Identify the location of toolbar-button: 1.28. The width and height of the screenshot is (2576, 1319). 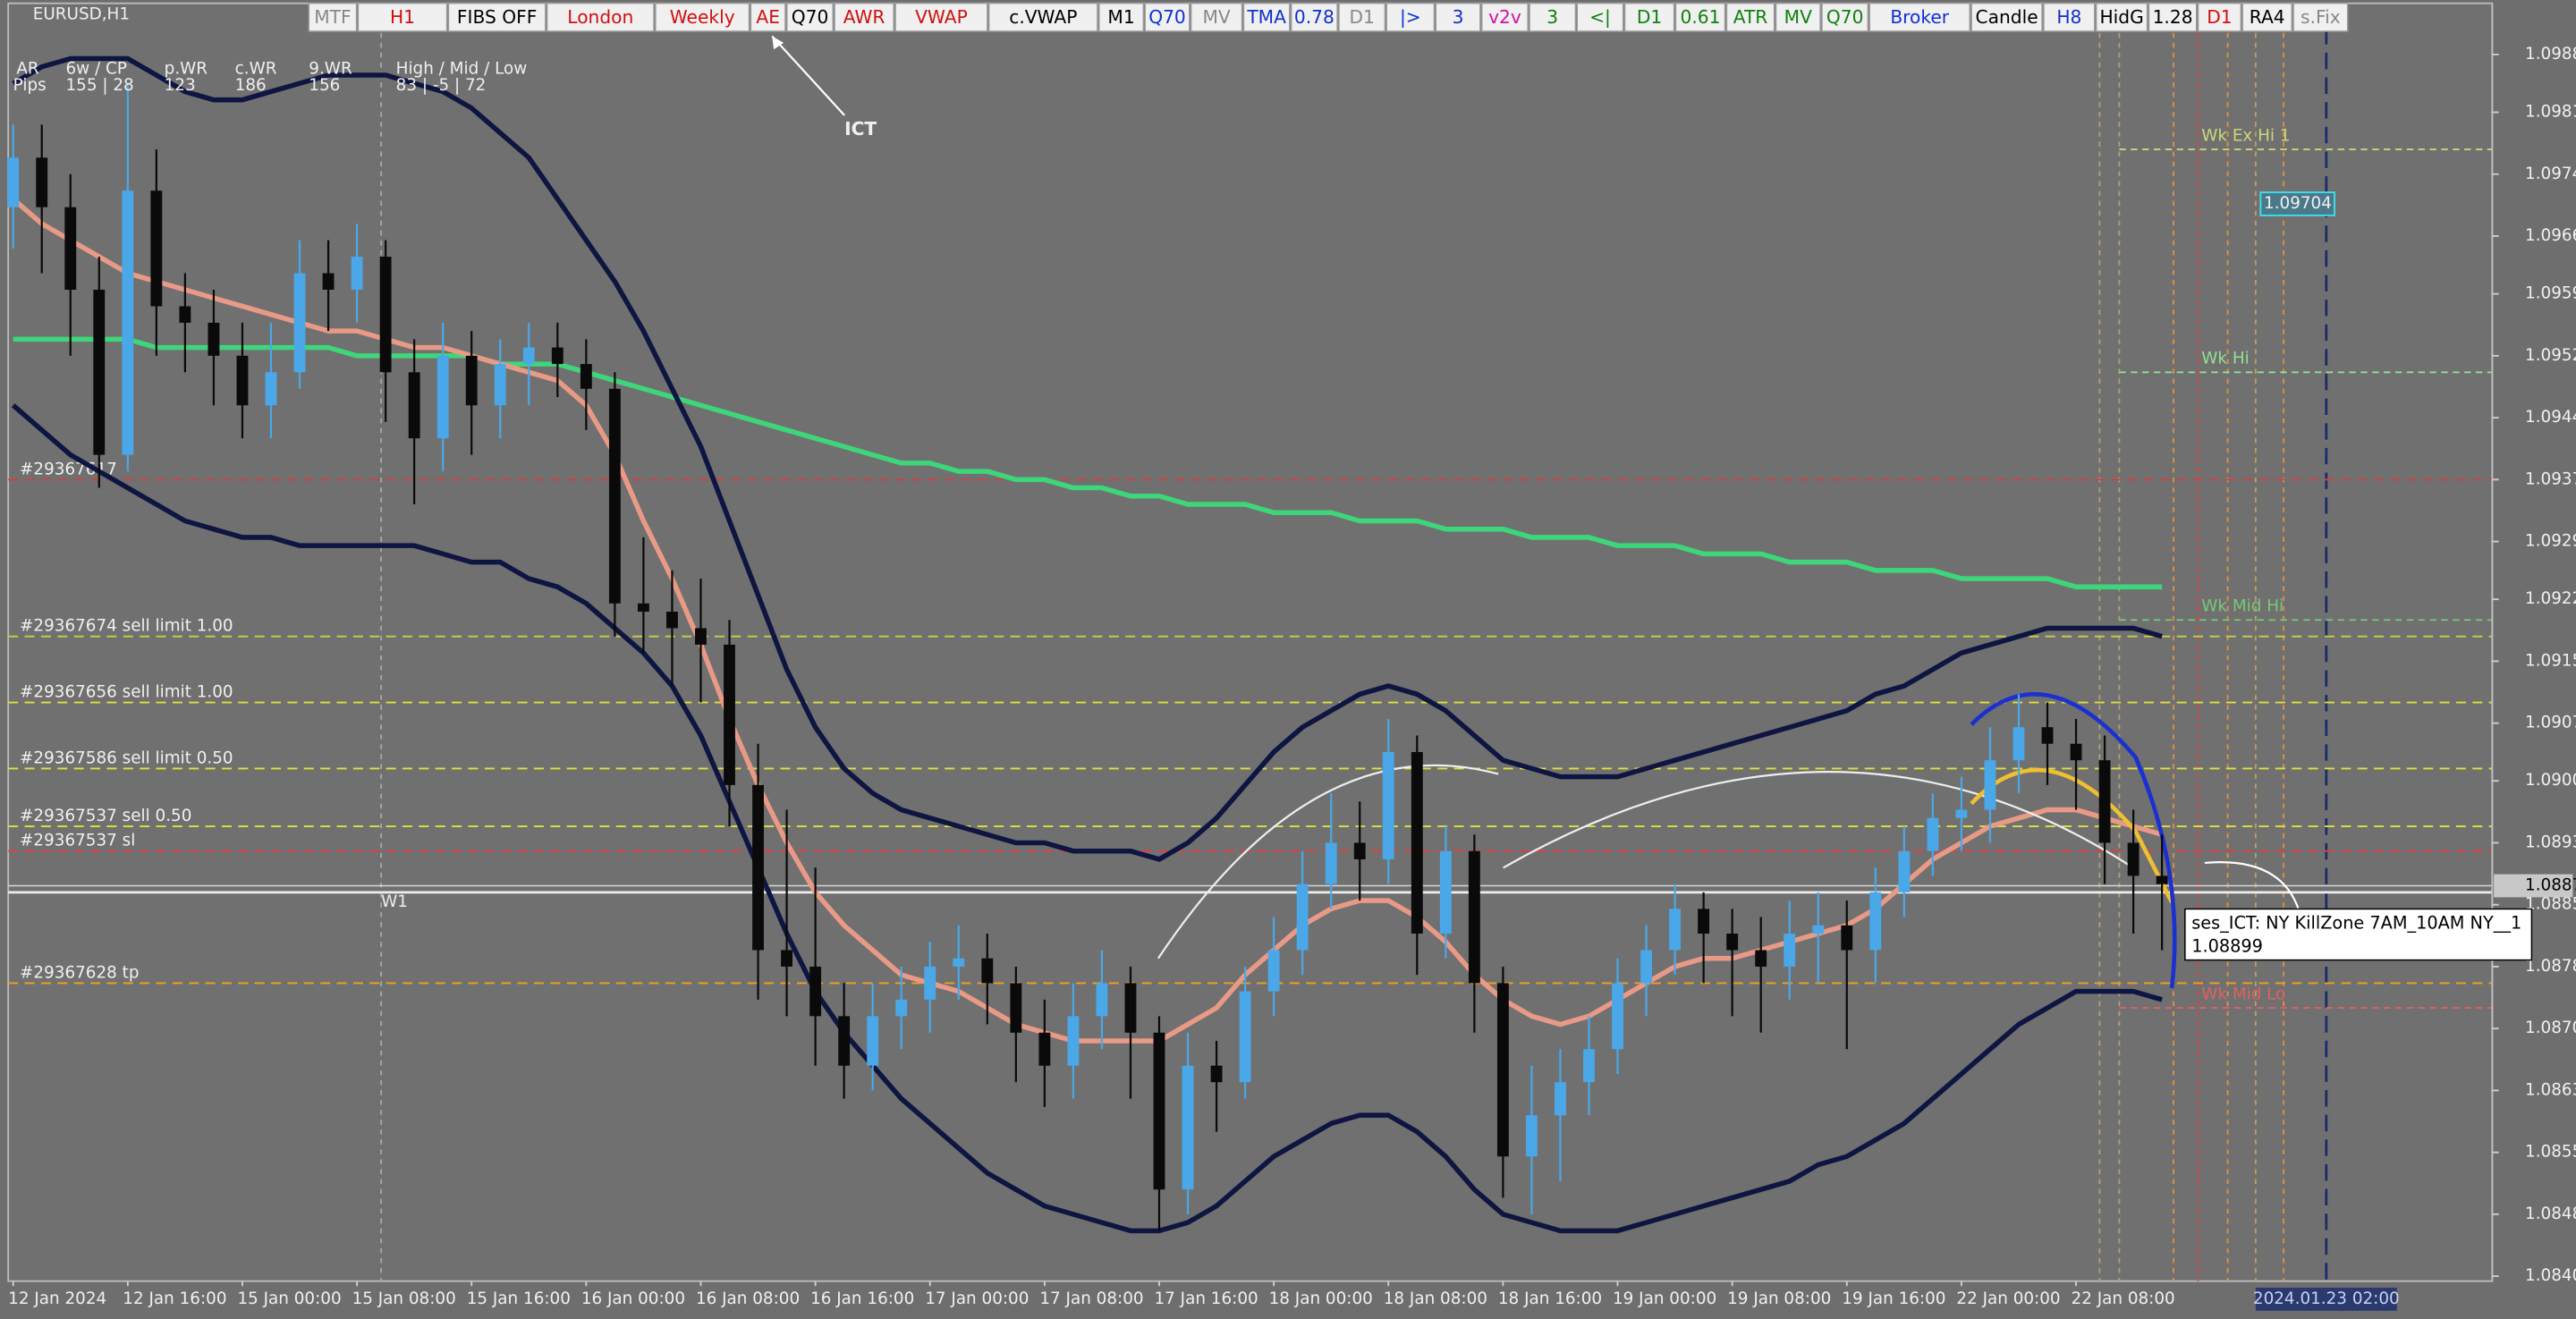
(2173, 17).